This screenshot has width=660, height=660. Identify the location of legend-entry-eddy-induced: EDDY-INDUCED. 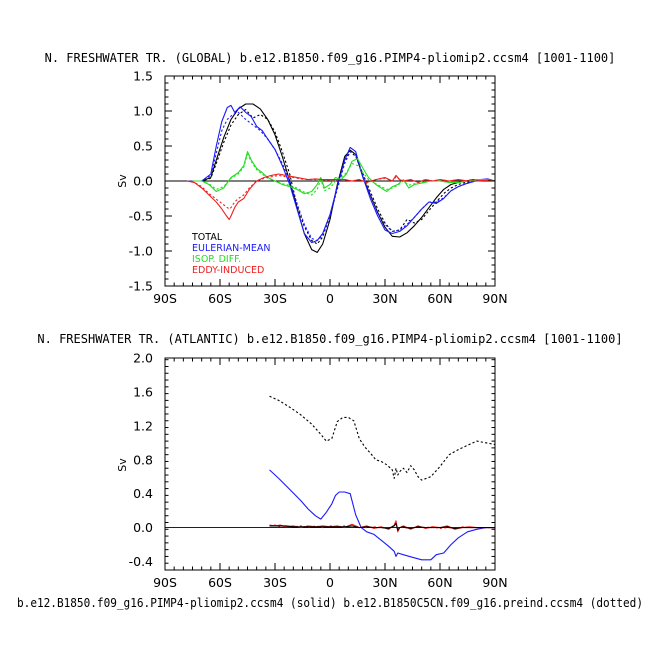
(228, 270).